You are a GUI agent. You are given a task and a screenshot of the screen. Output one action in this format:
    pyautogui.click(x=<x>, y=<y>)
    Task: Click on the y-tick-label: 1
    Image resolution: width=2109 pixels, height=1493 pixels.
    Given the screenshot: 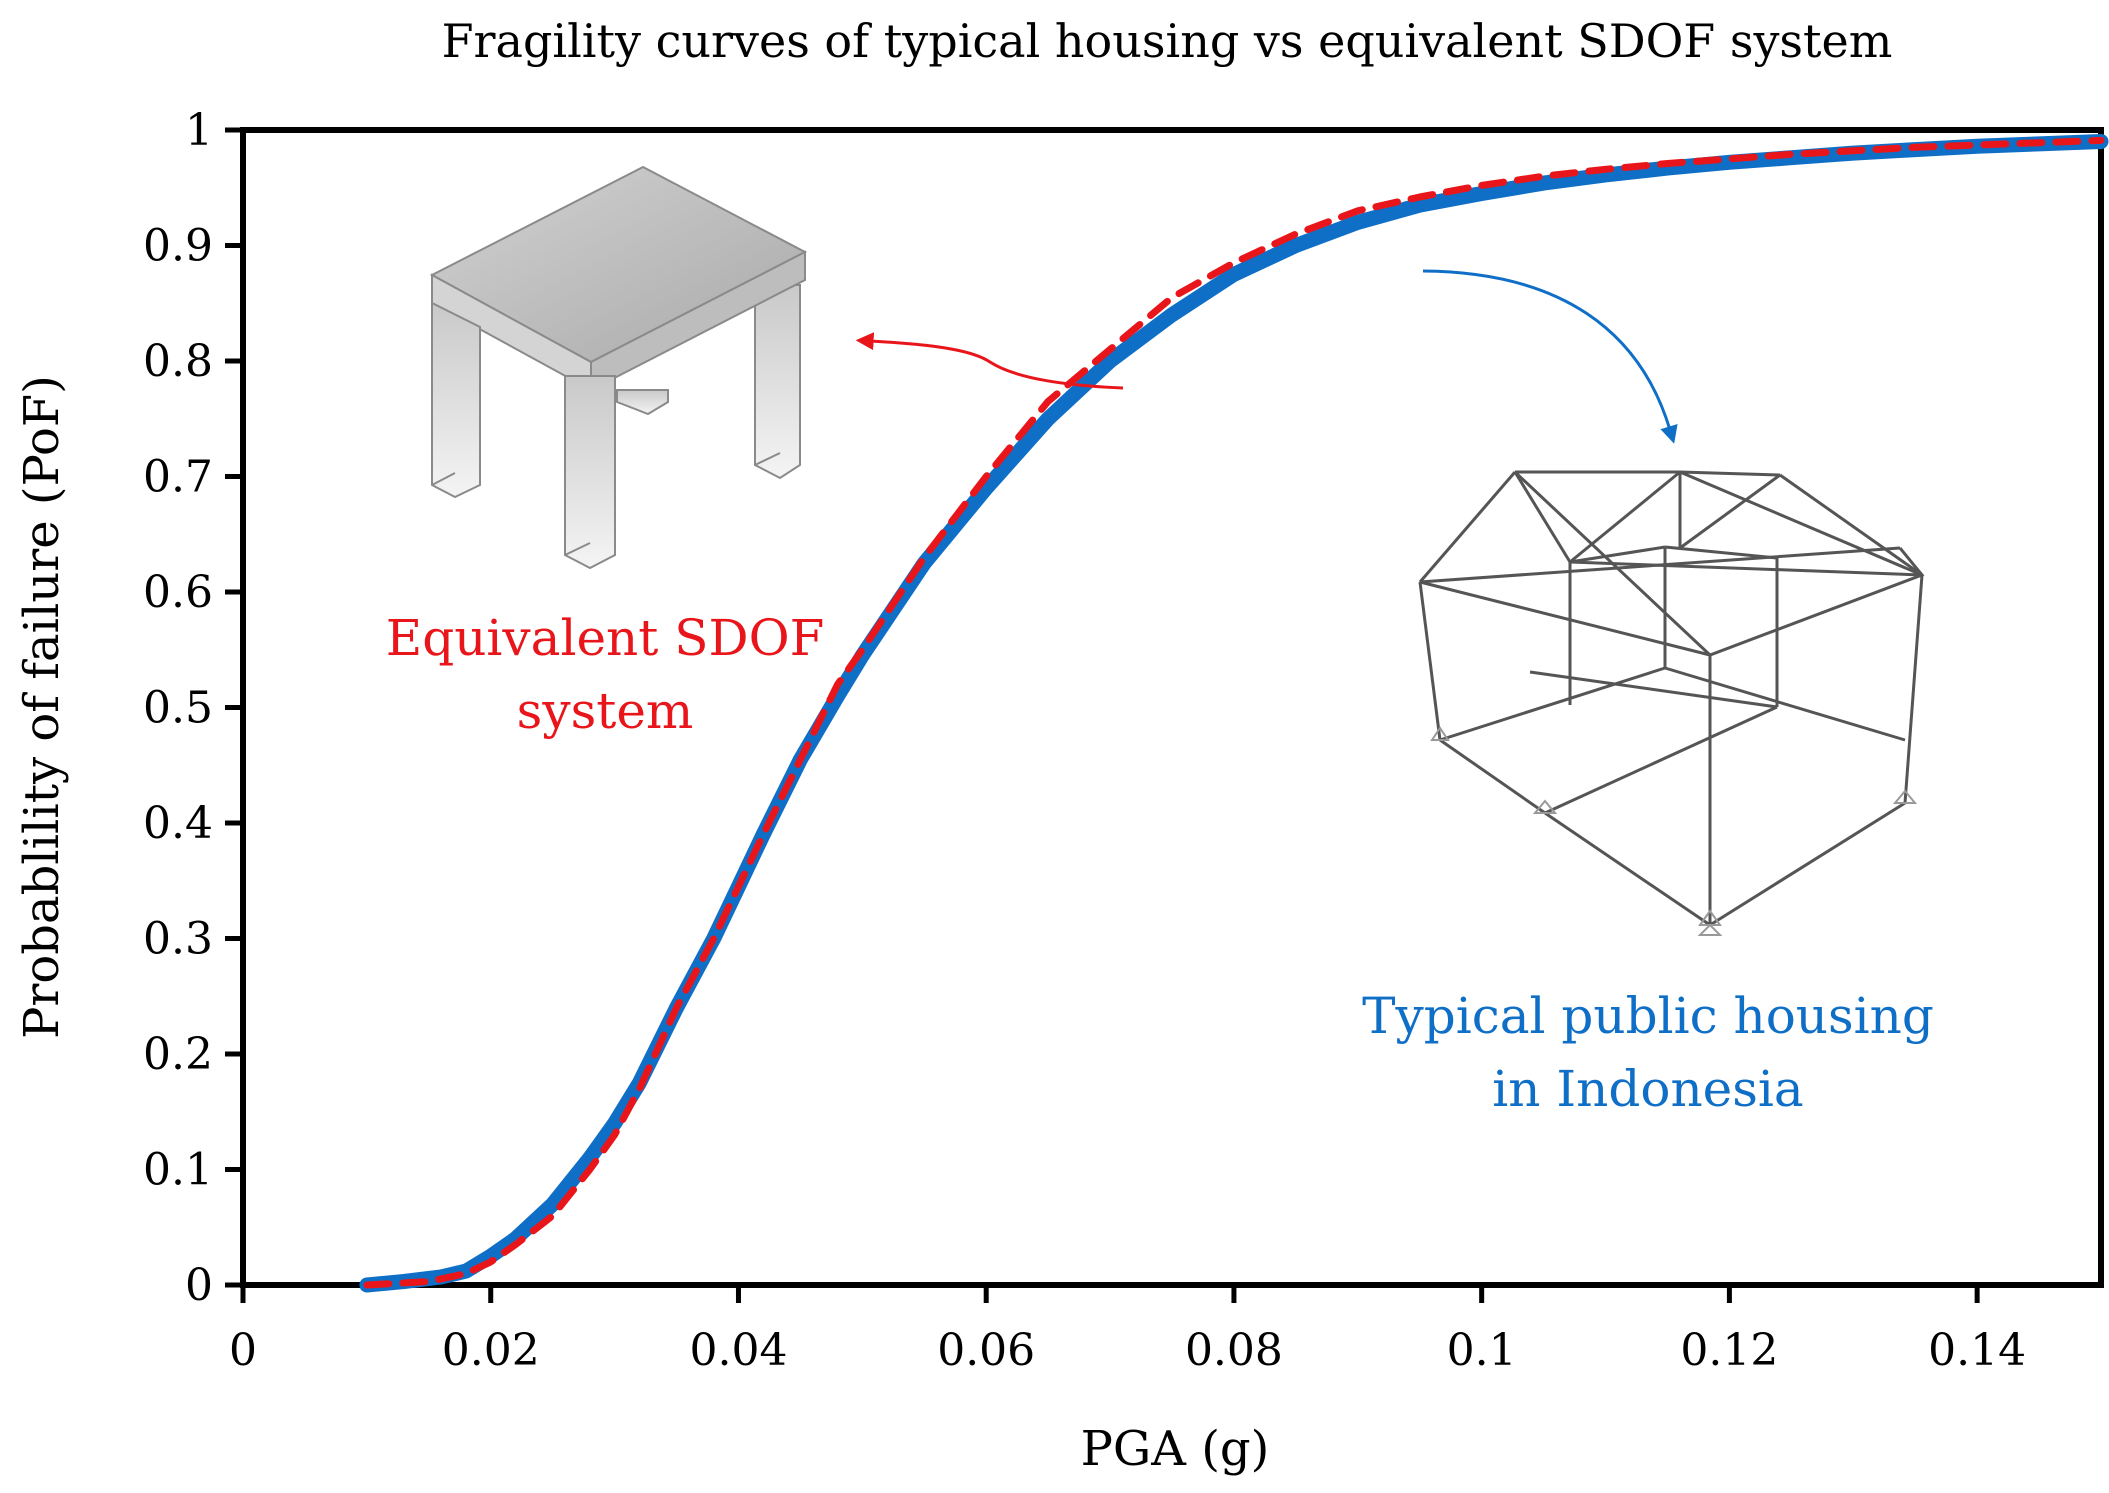 What is the action you would take?
    pyautogui.click(x=199, y=130)
    